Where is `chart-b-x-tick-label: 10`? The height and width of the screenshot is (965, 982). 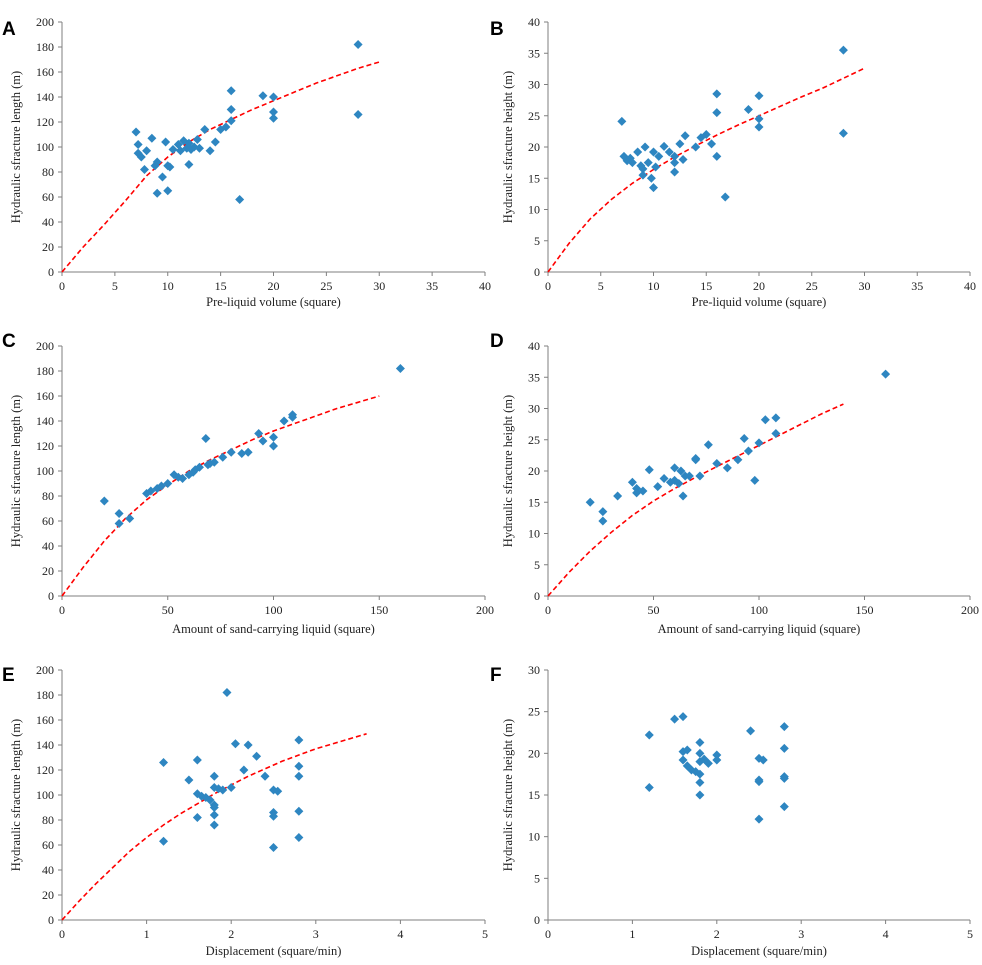 chart-b-x-tick-label: 10 is located at coordinates (654, 286).